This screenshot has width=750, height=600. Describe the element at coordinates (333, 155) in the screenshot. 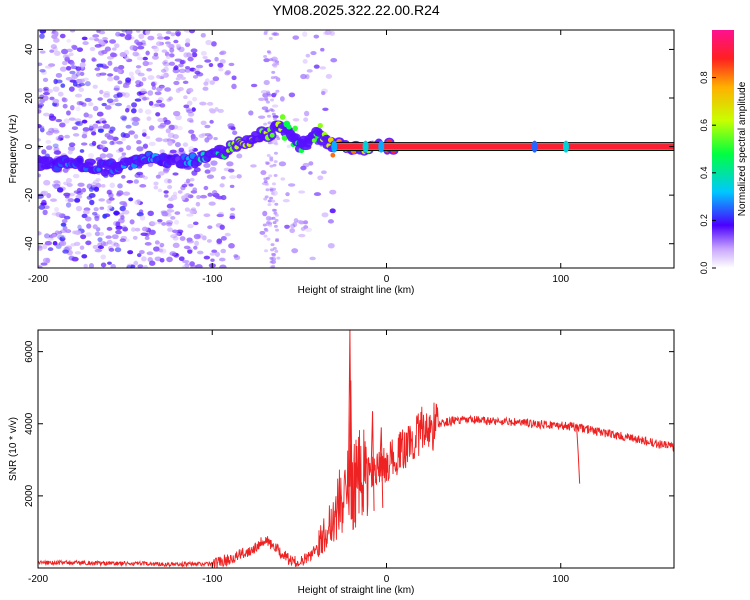

I see `ridge-point` at that location.